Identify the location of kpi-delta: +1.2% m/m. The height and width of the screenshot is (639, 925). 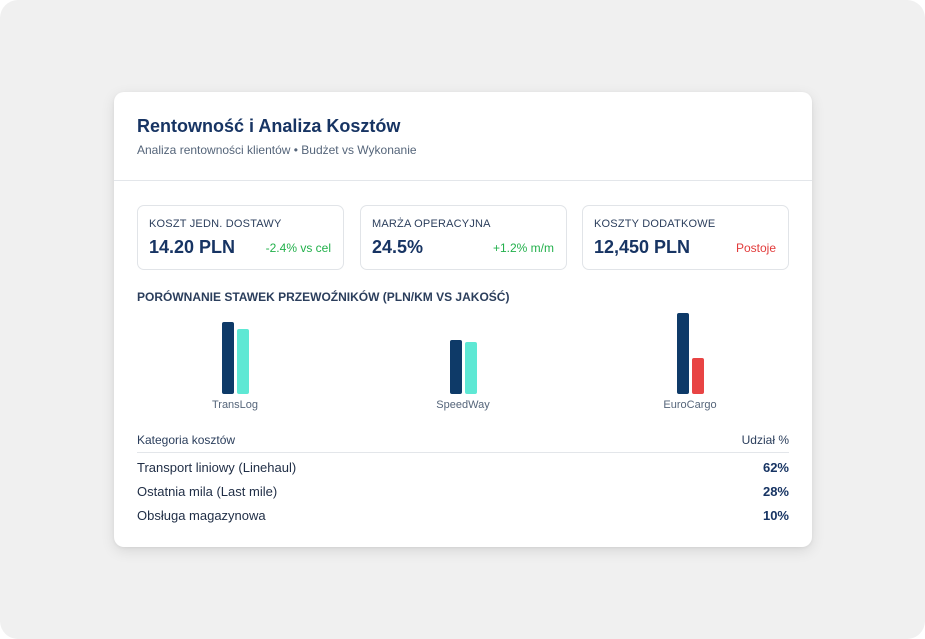
(523, 248).